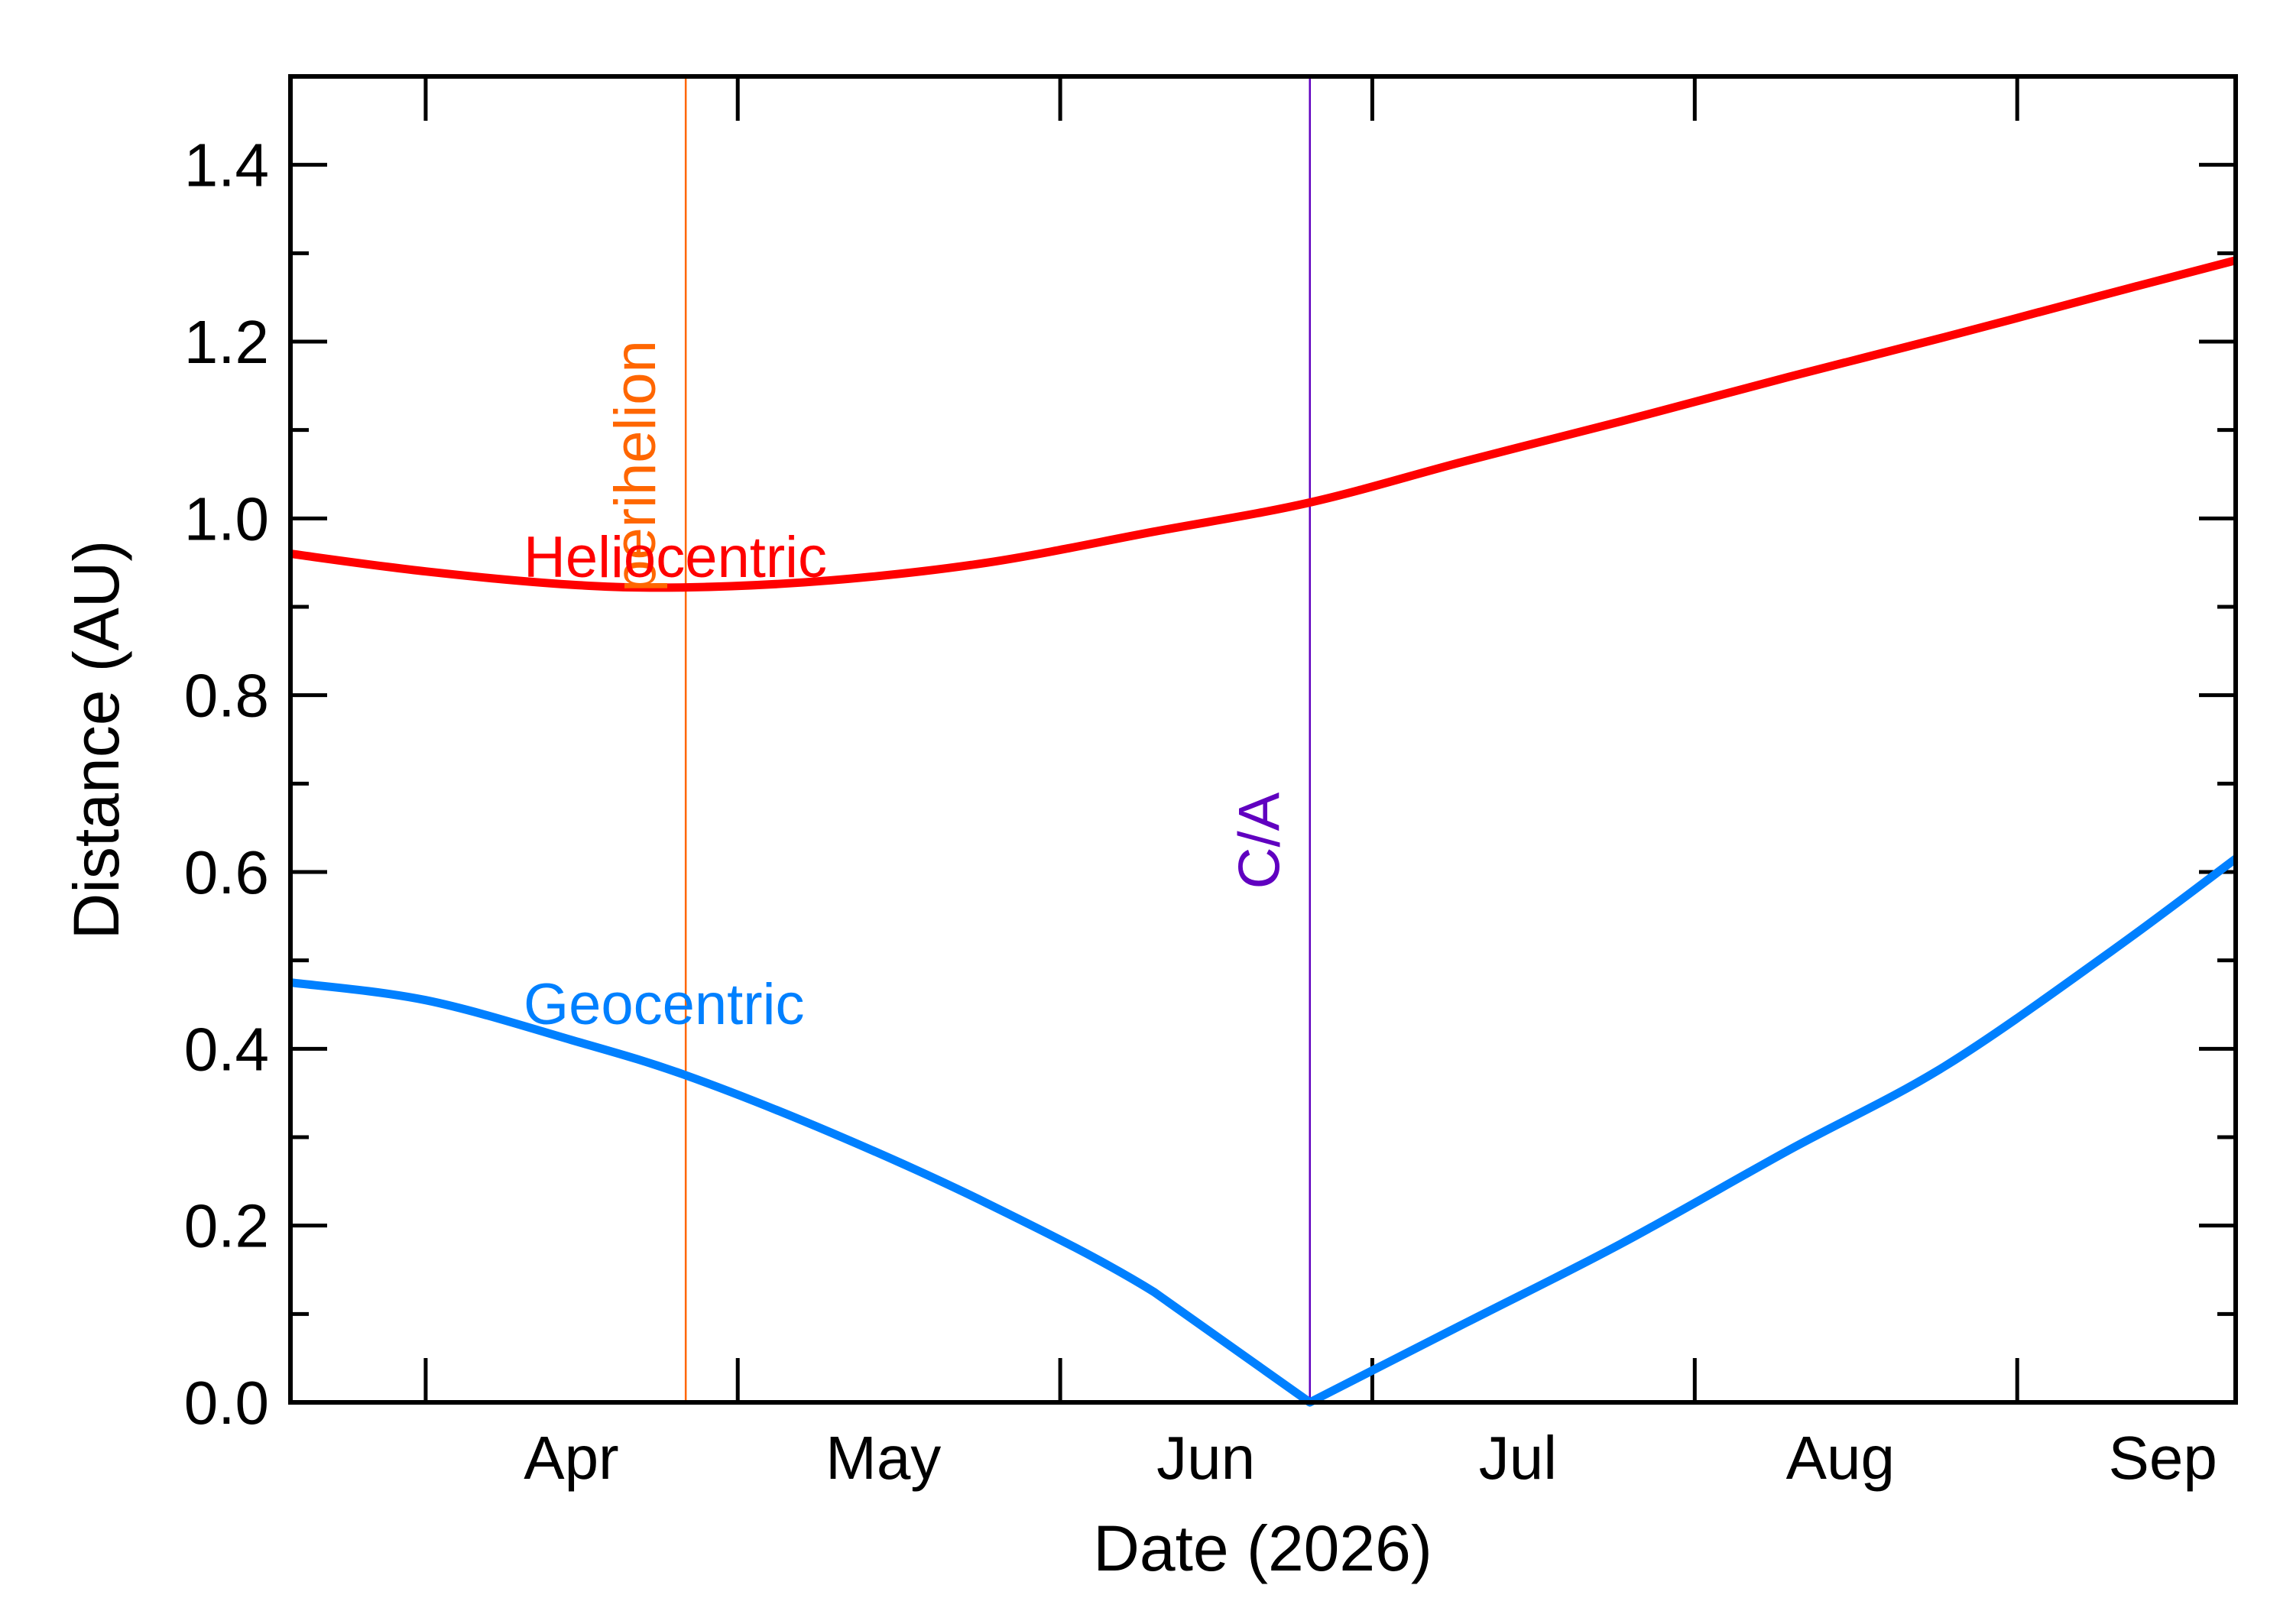 This screenshot has height=1624, width=2293. What do you see at coordinates (1262, 1548) in the screenshot?
I see `x-axis-title: Date (2026)` at bounding box center [1262, 1548].